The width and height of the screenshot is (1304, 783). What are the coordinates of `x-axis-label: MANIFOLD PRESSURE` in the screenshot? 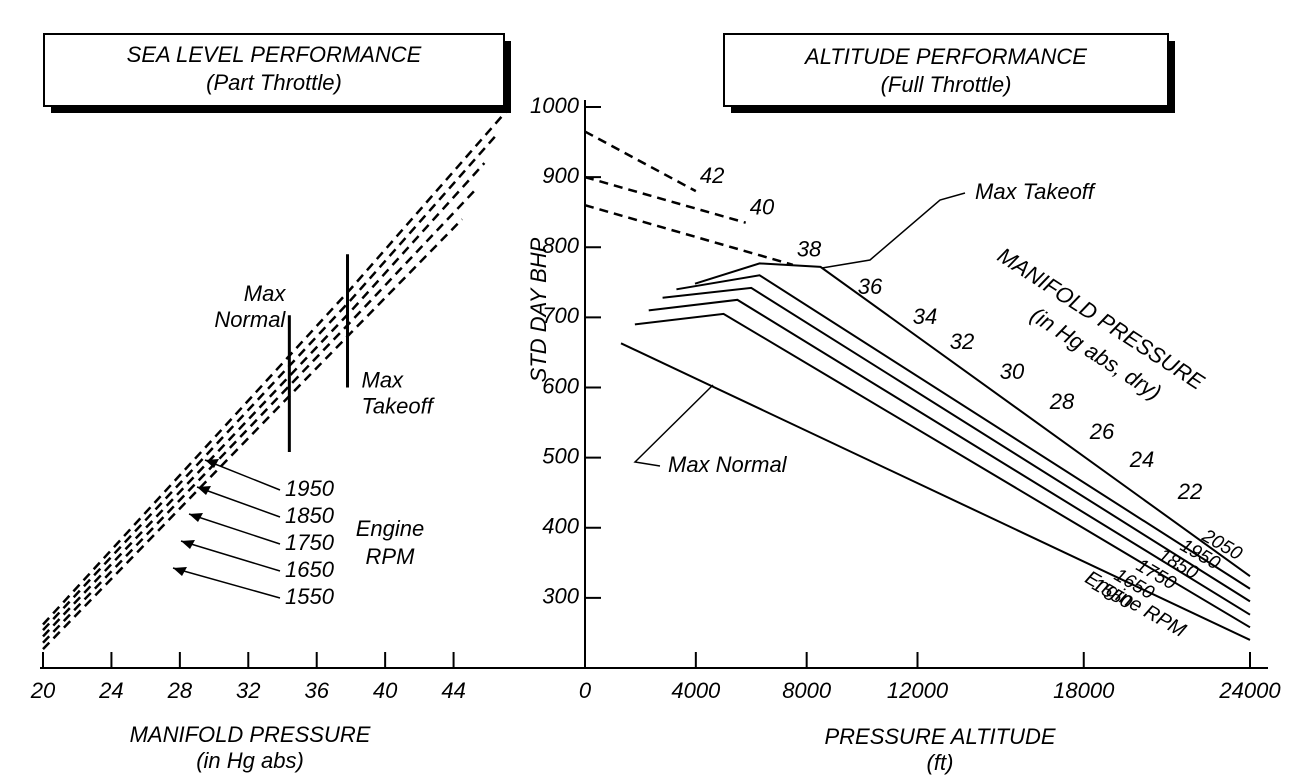 It's located at (250, 734).